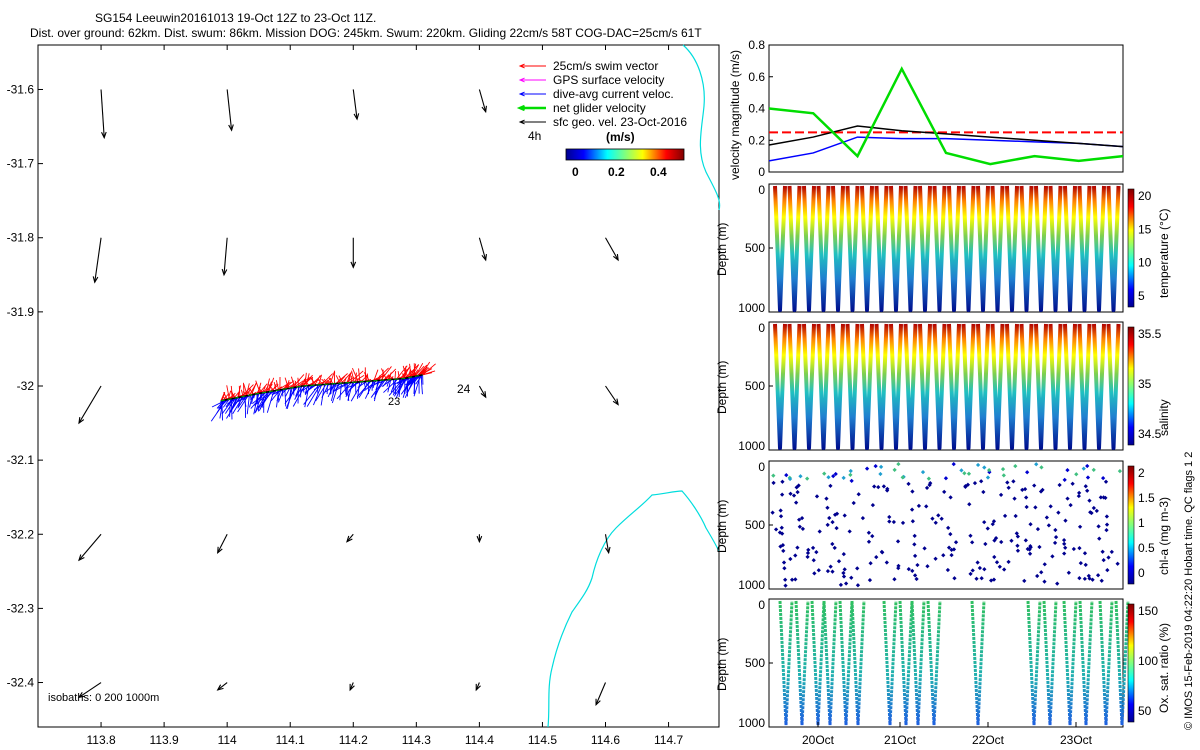 Image resolution: width=1200 pixels, height=750 pixels. What do you see at coordinates (598, 702) in the screenshot?
I see `geo-vector-21-head` at bounding box center [598, 702].